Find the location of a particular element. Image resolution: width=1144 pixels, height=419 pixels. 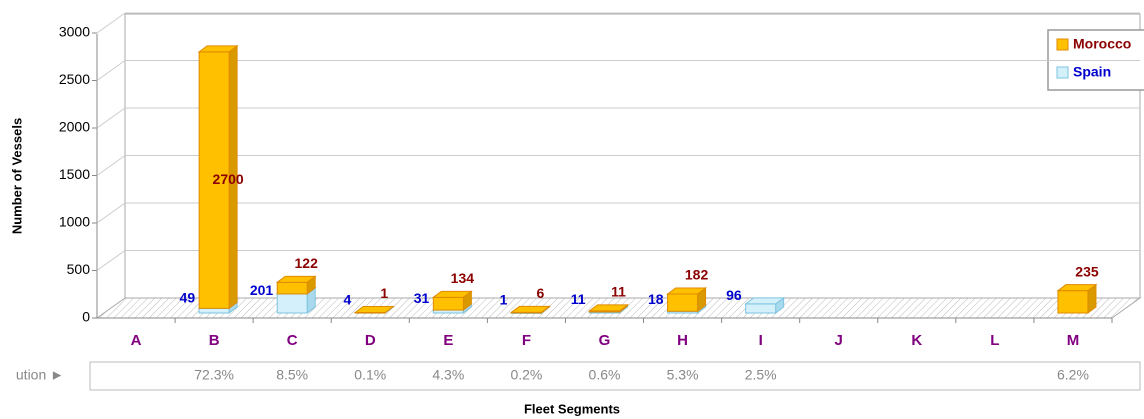

x-tick-label: L is located at coordinates (994, 340).